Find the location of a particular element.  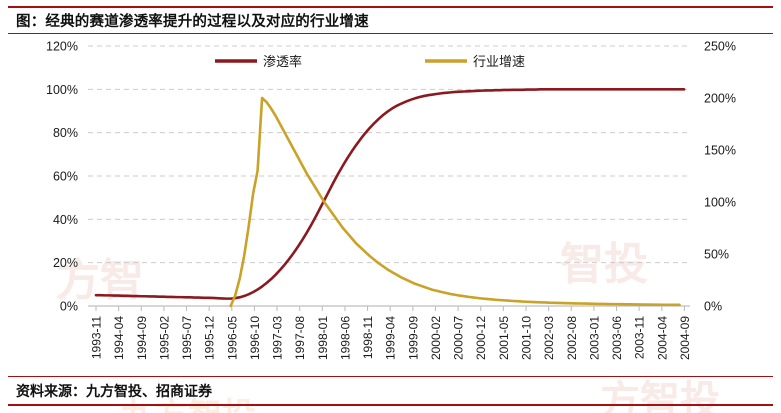

x-axis-tick-label: 2003-11 is located at coordinates (640, 337).